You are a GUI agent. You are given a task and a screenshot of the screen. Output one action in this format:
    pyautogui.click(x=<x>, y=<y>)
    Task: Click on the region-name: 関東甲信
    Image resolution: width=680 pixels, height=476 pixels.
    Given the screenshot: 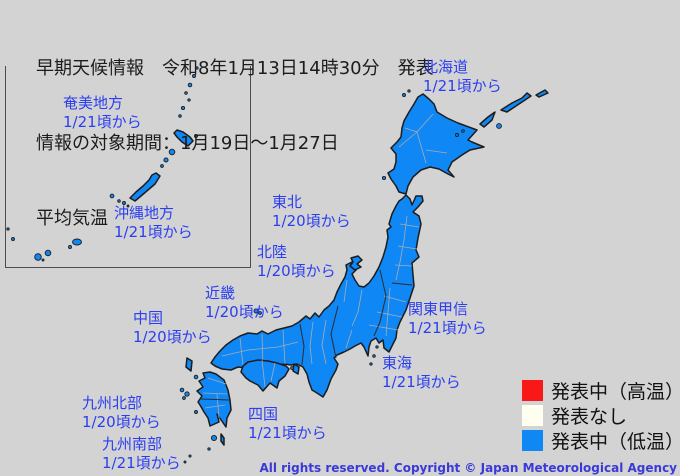 What is the action you would take?
    pyautogui.click(x=438, y=309)
    